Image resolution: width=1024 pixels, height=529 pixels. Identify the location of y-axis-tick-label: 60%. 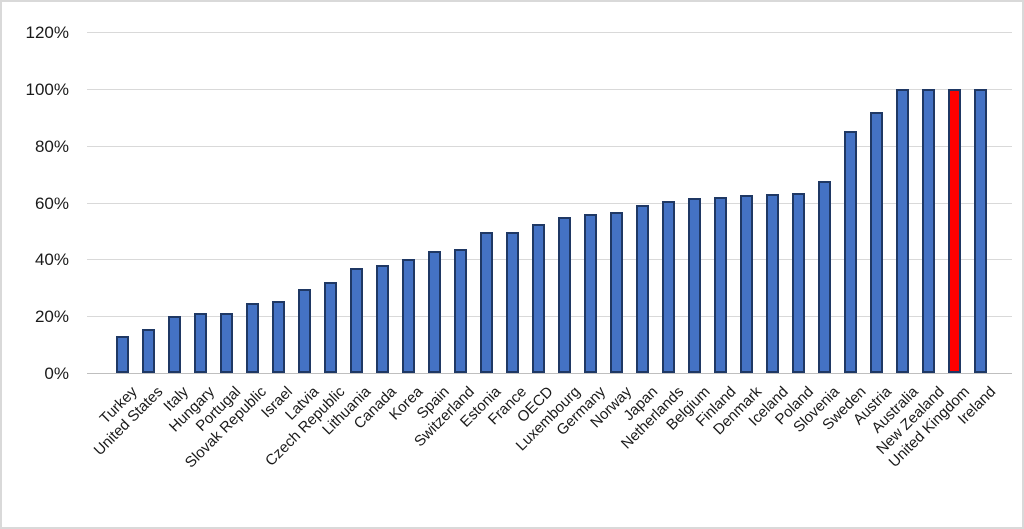
(51, 203).